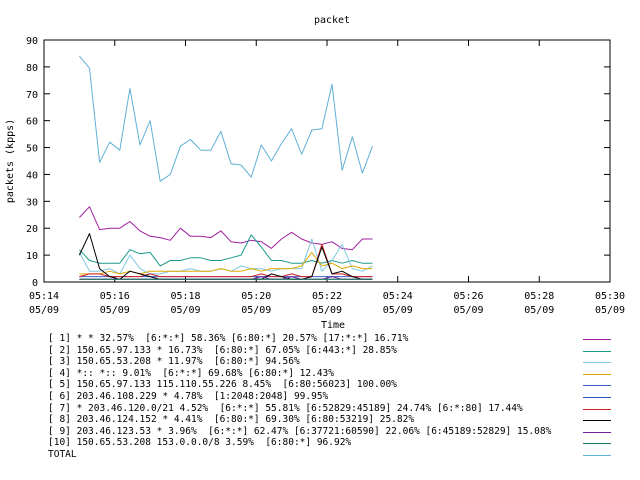  What do you see at coordinates (10, 161) in the screenshot?
I see `y-axis-label: packets (kpps)` at bounding box center [10, 161].